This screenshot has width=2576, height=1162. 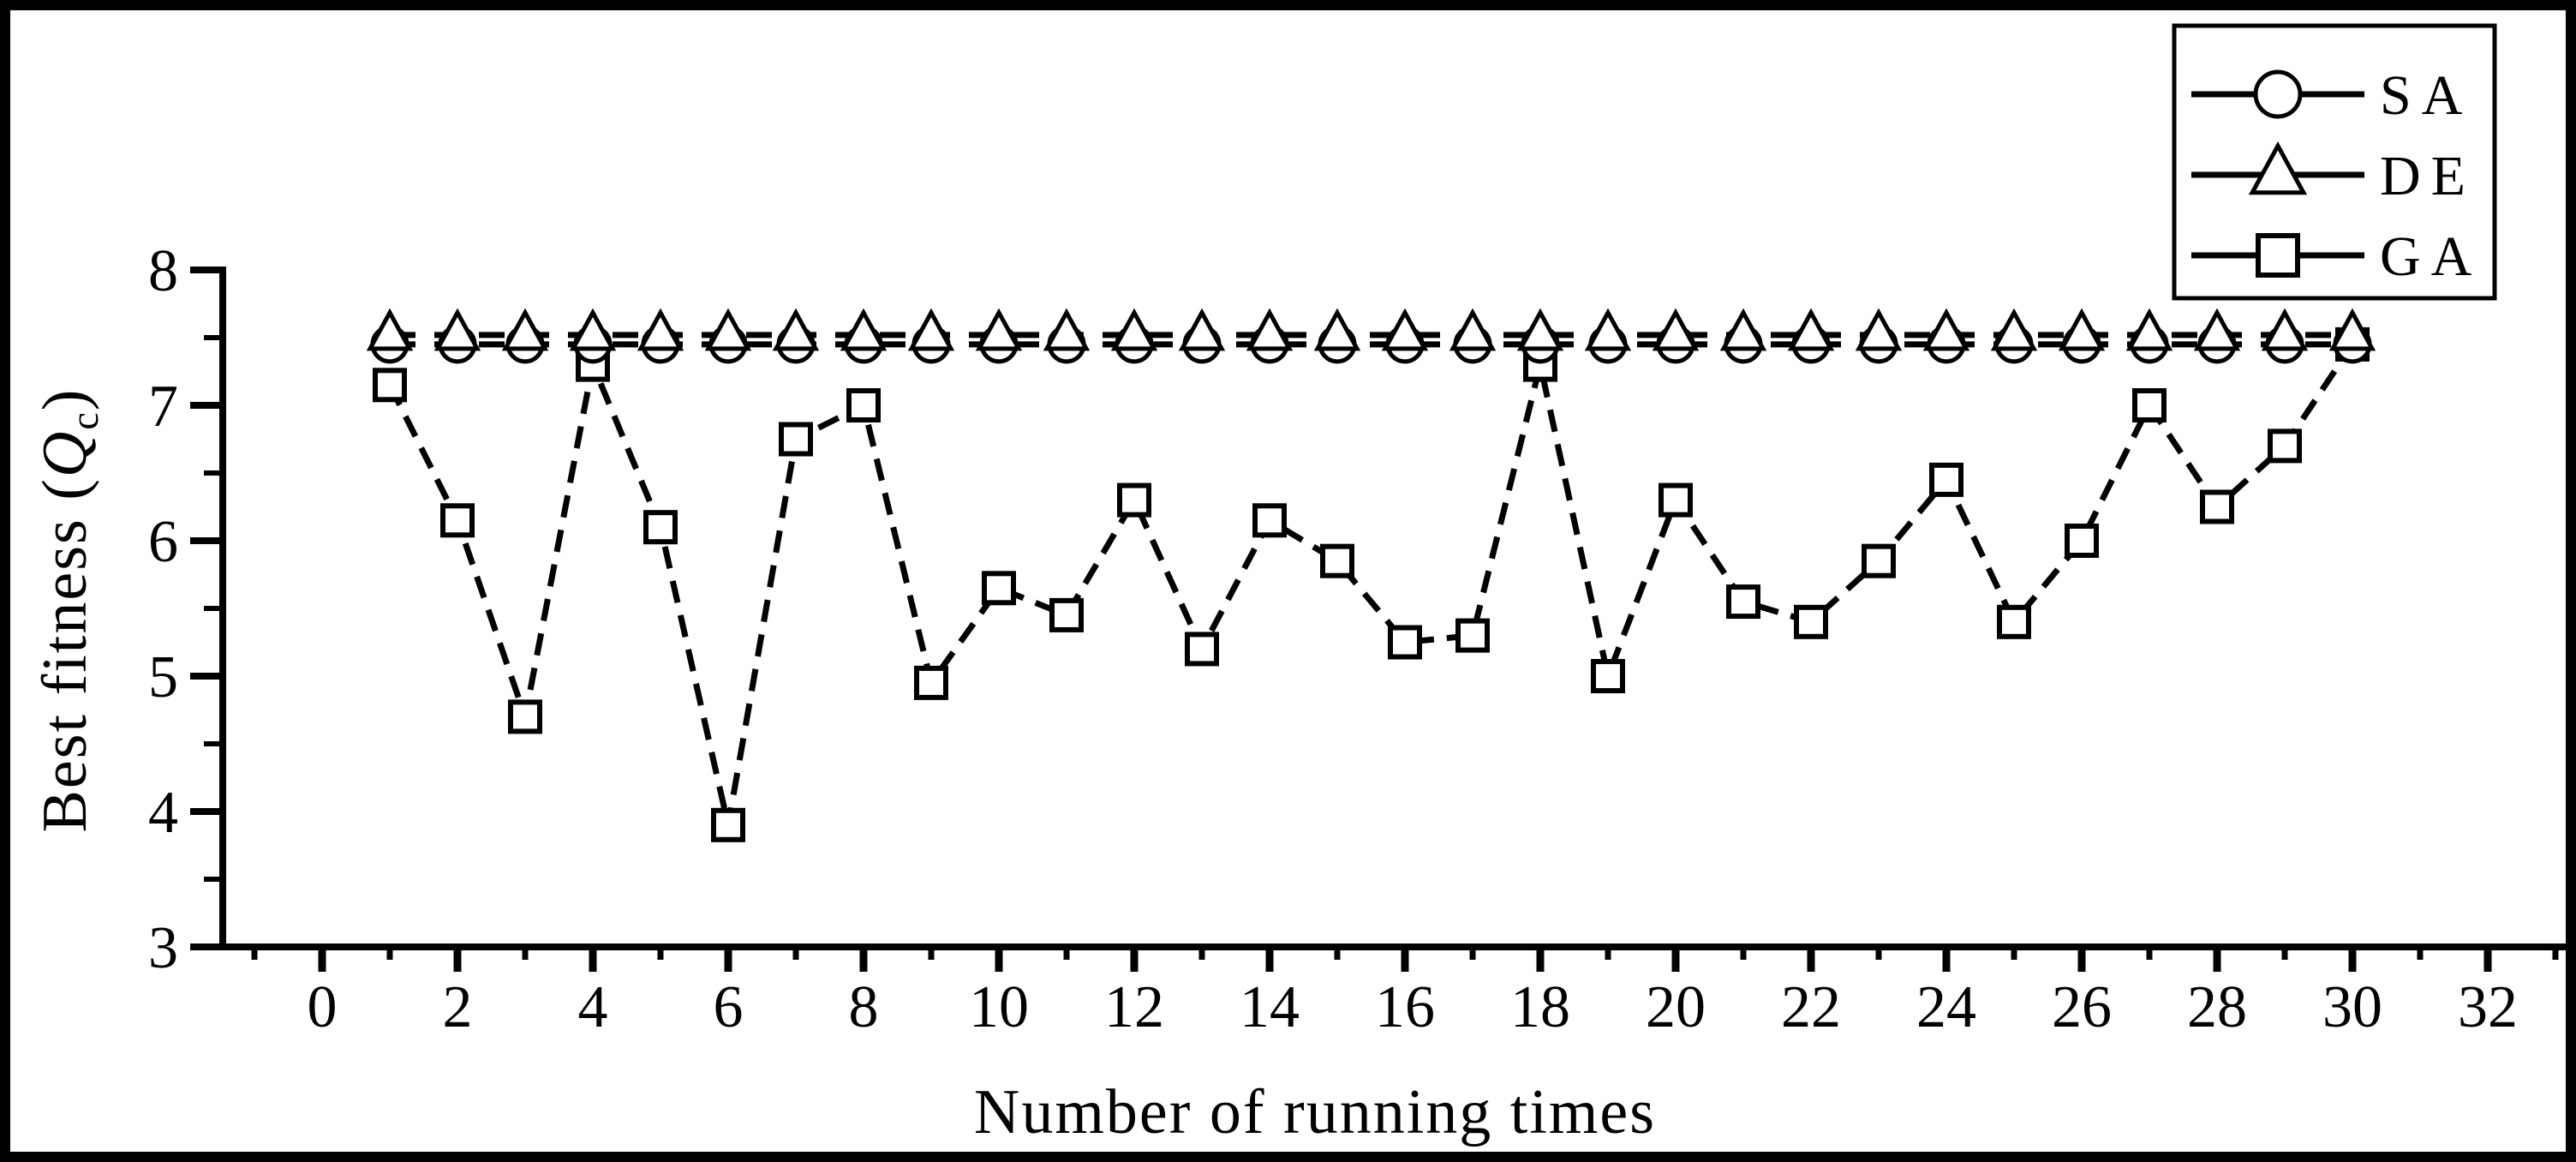 What do you see at coordinates (1371, 329) in the screenshot?
I see `series-DE` at bounding box center [1371, 329].